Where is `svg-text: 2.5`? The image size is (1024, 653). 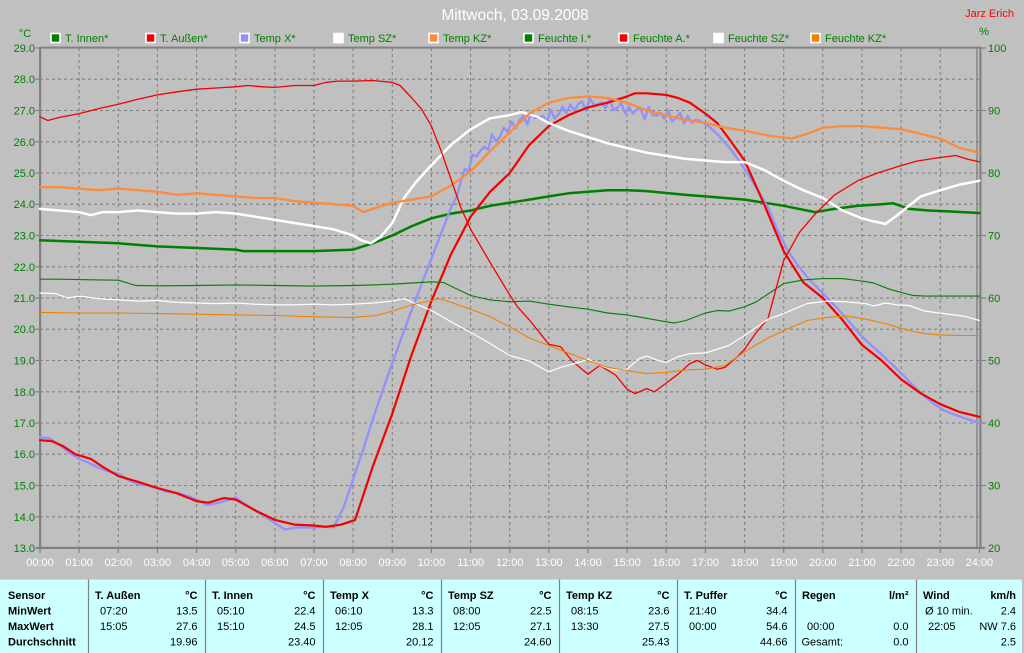
svg-text: 2.5 is located at coordinates (1008, 643).